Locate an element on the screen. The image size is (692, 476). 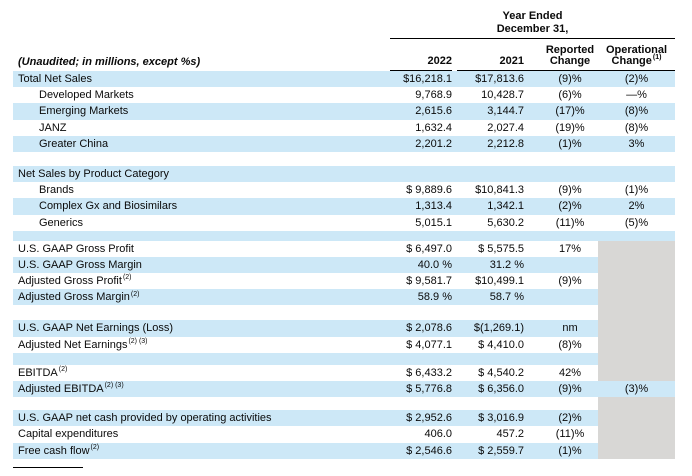
value-2021: 58.7 % is located at coordinates (490, 297).